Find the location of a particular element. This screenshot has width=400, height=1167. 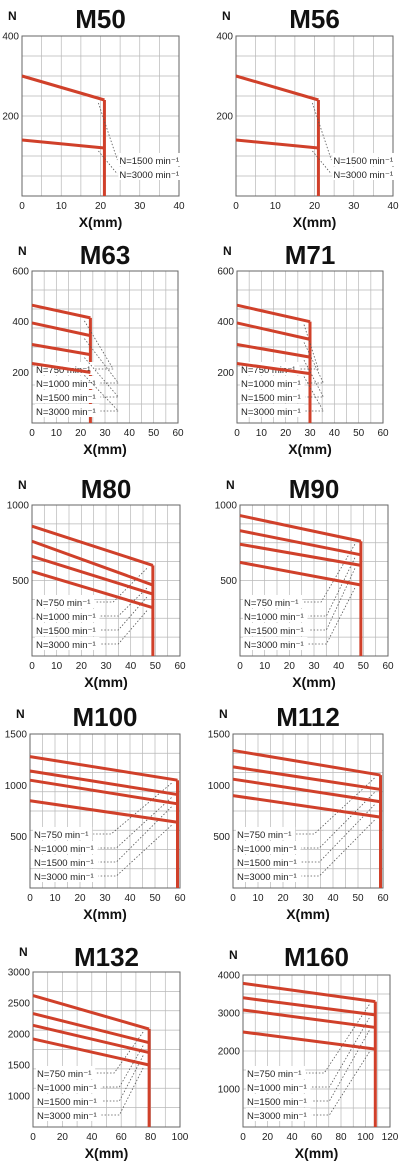

y-tick-label: 4000 is located at coordinates (229, 976).